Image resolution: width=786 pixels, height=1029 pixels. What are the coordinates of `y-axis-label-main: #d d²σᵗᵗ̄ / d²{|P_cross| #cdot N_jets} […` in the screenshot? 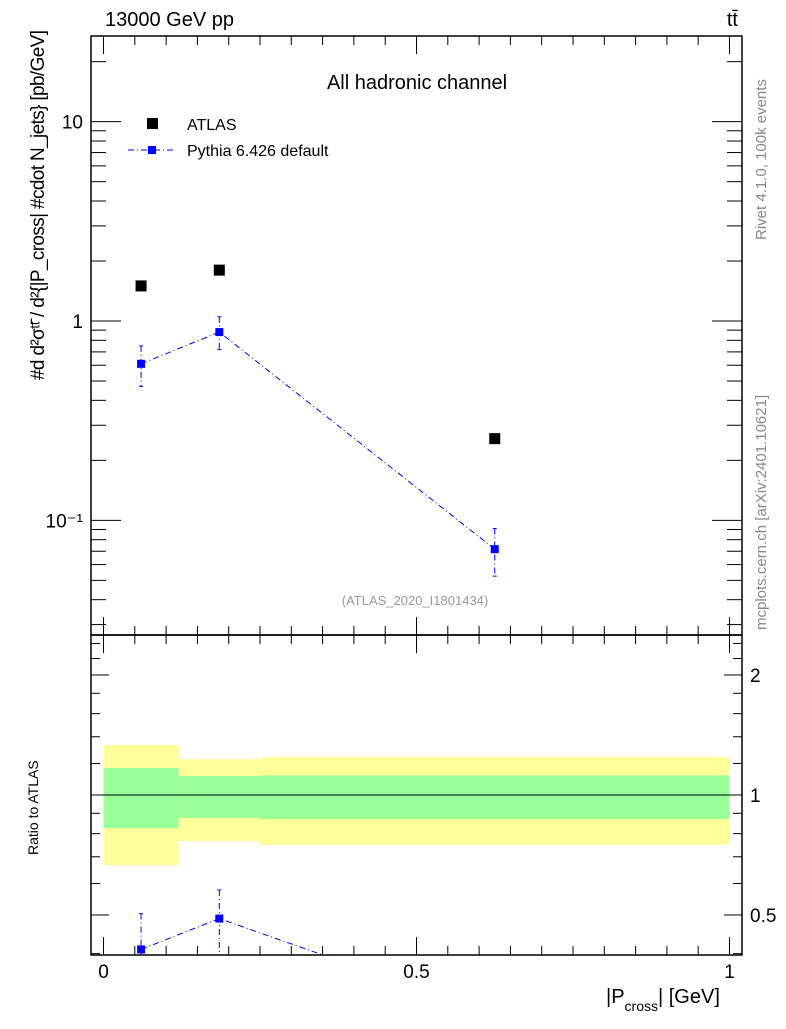 It's located at (38, 205).